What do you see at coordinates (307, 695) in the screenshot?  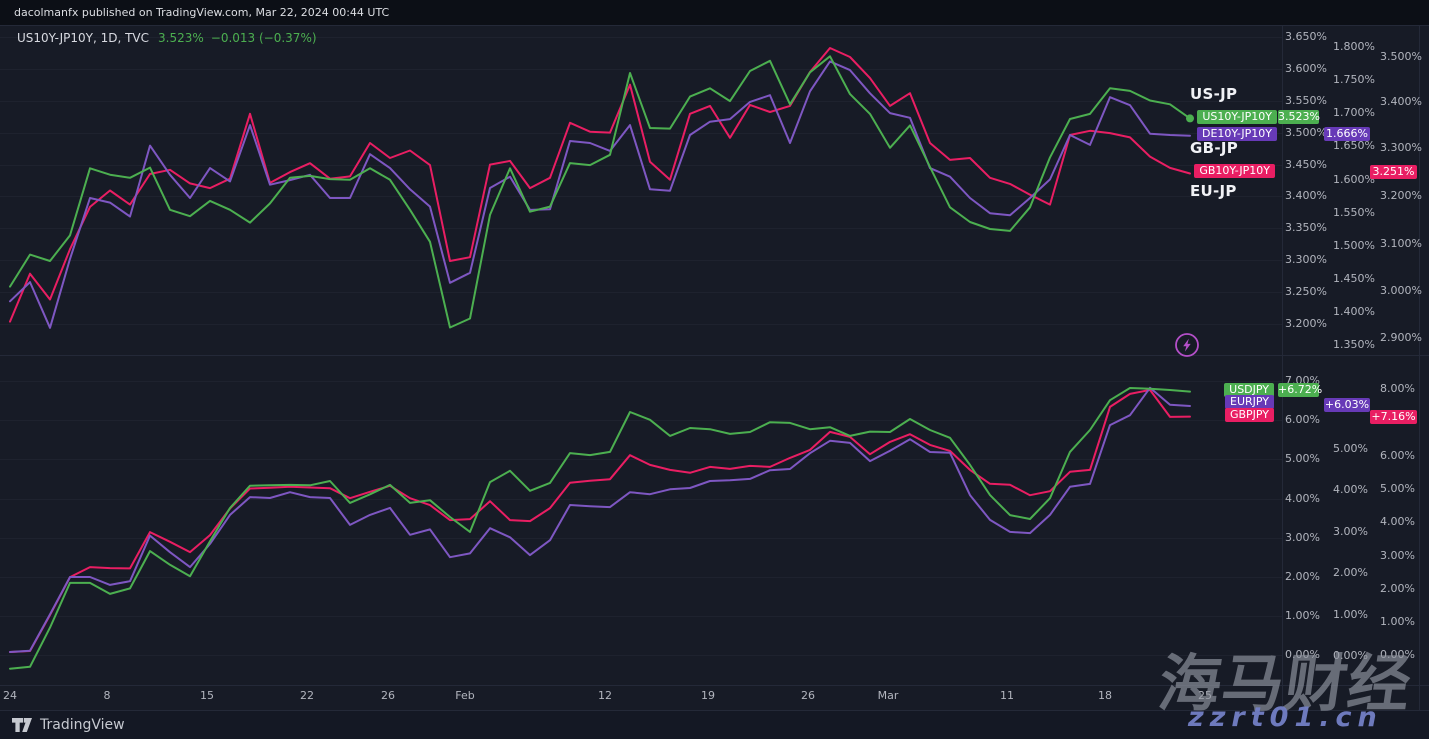 I see `x-axis-label: 22` at bounding box center [307, 695].